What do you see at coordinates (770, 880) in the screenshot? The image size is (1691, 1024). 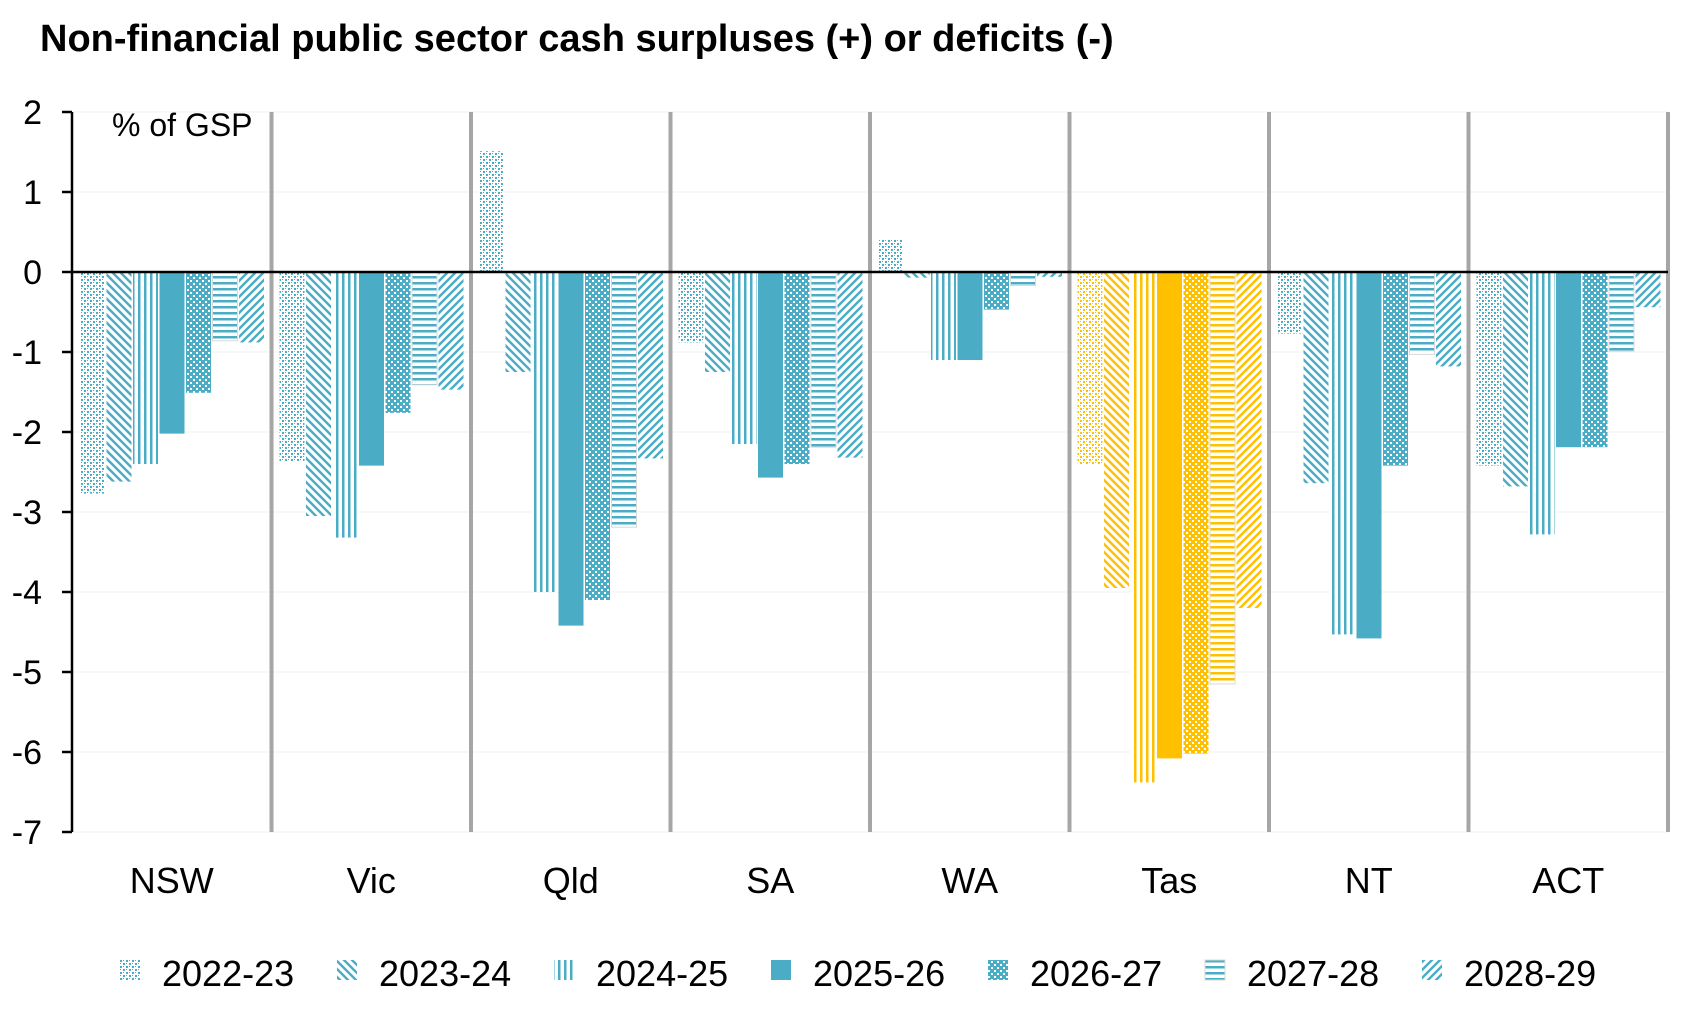 I see `category-label-sa: SA` at bounding box center [770, 880].